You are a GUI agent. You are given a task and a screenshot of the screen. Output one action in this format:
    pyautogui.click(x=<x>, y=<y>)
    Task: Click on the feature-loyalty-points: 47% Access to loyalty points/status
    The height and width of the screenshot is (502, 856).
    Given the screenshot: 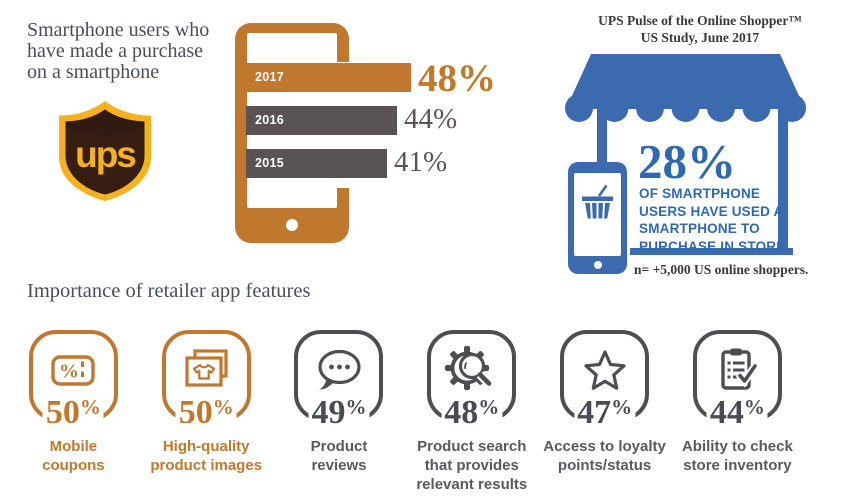 What is the action you would take?
    pyautogui.click(x=604, y=412)
    